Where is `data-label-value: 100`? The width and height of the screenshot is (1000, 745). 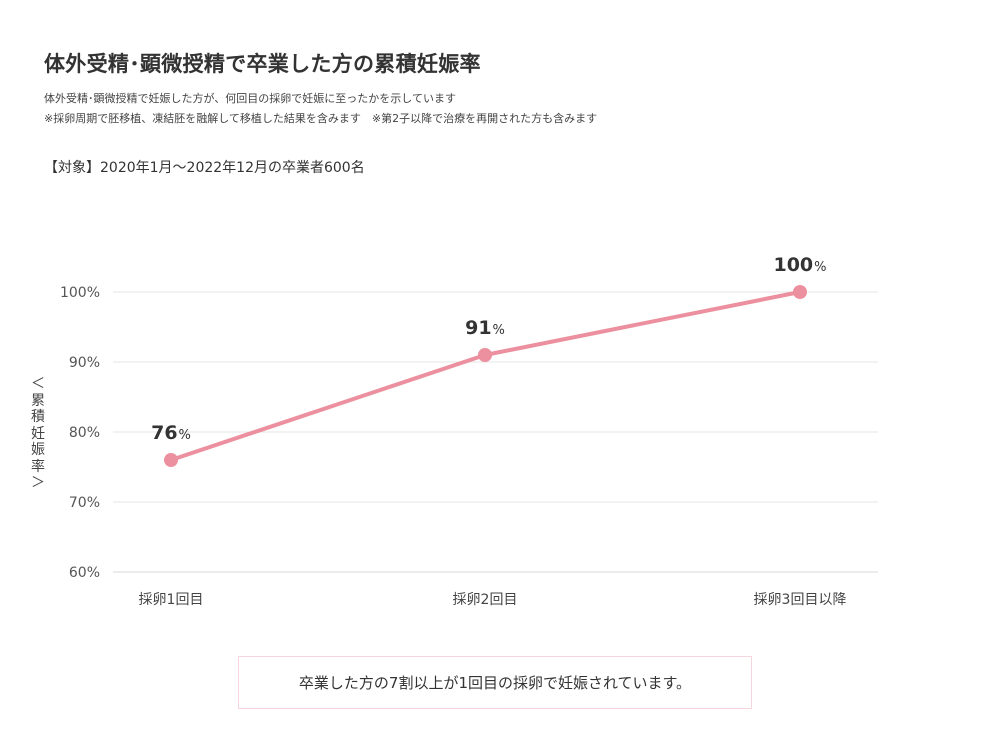 data-label-value: 100 is located at coordinates (793, 265).